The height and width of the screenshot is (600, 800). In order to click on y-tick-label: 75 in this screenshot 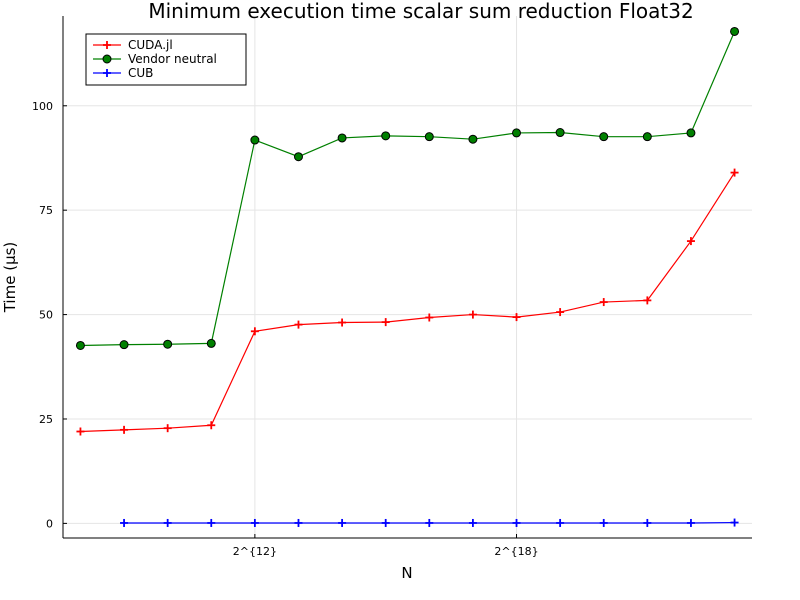, I will do `click(46, 210)`.